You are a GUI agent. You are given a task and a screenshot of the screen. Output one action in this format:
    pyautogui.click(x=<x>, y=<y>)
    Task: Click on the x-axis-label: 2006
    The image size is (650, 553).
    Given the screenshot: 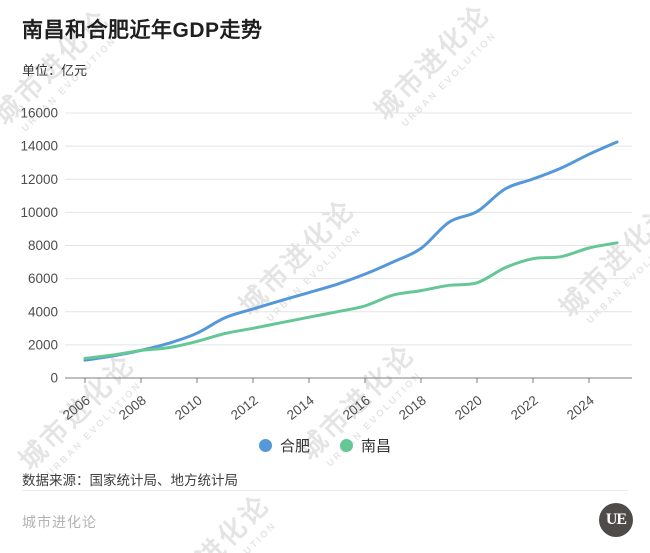 What is the action you would take?
    pyautogui.click(x=76, y=408)
    